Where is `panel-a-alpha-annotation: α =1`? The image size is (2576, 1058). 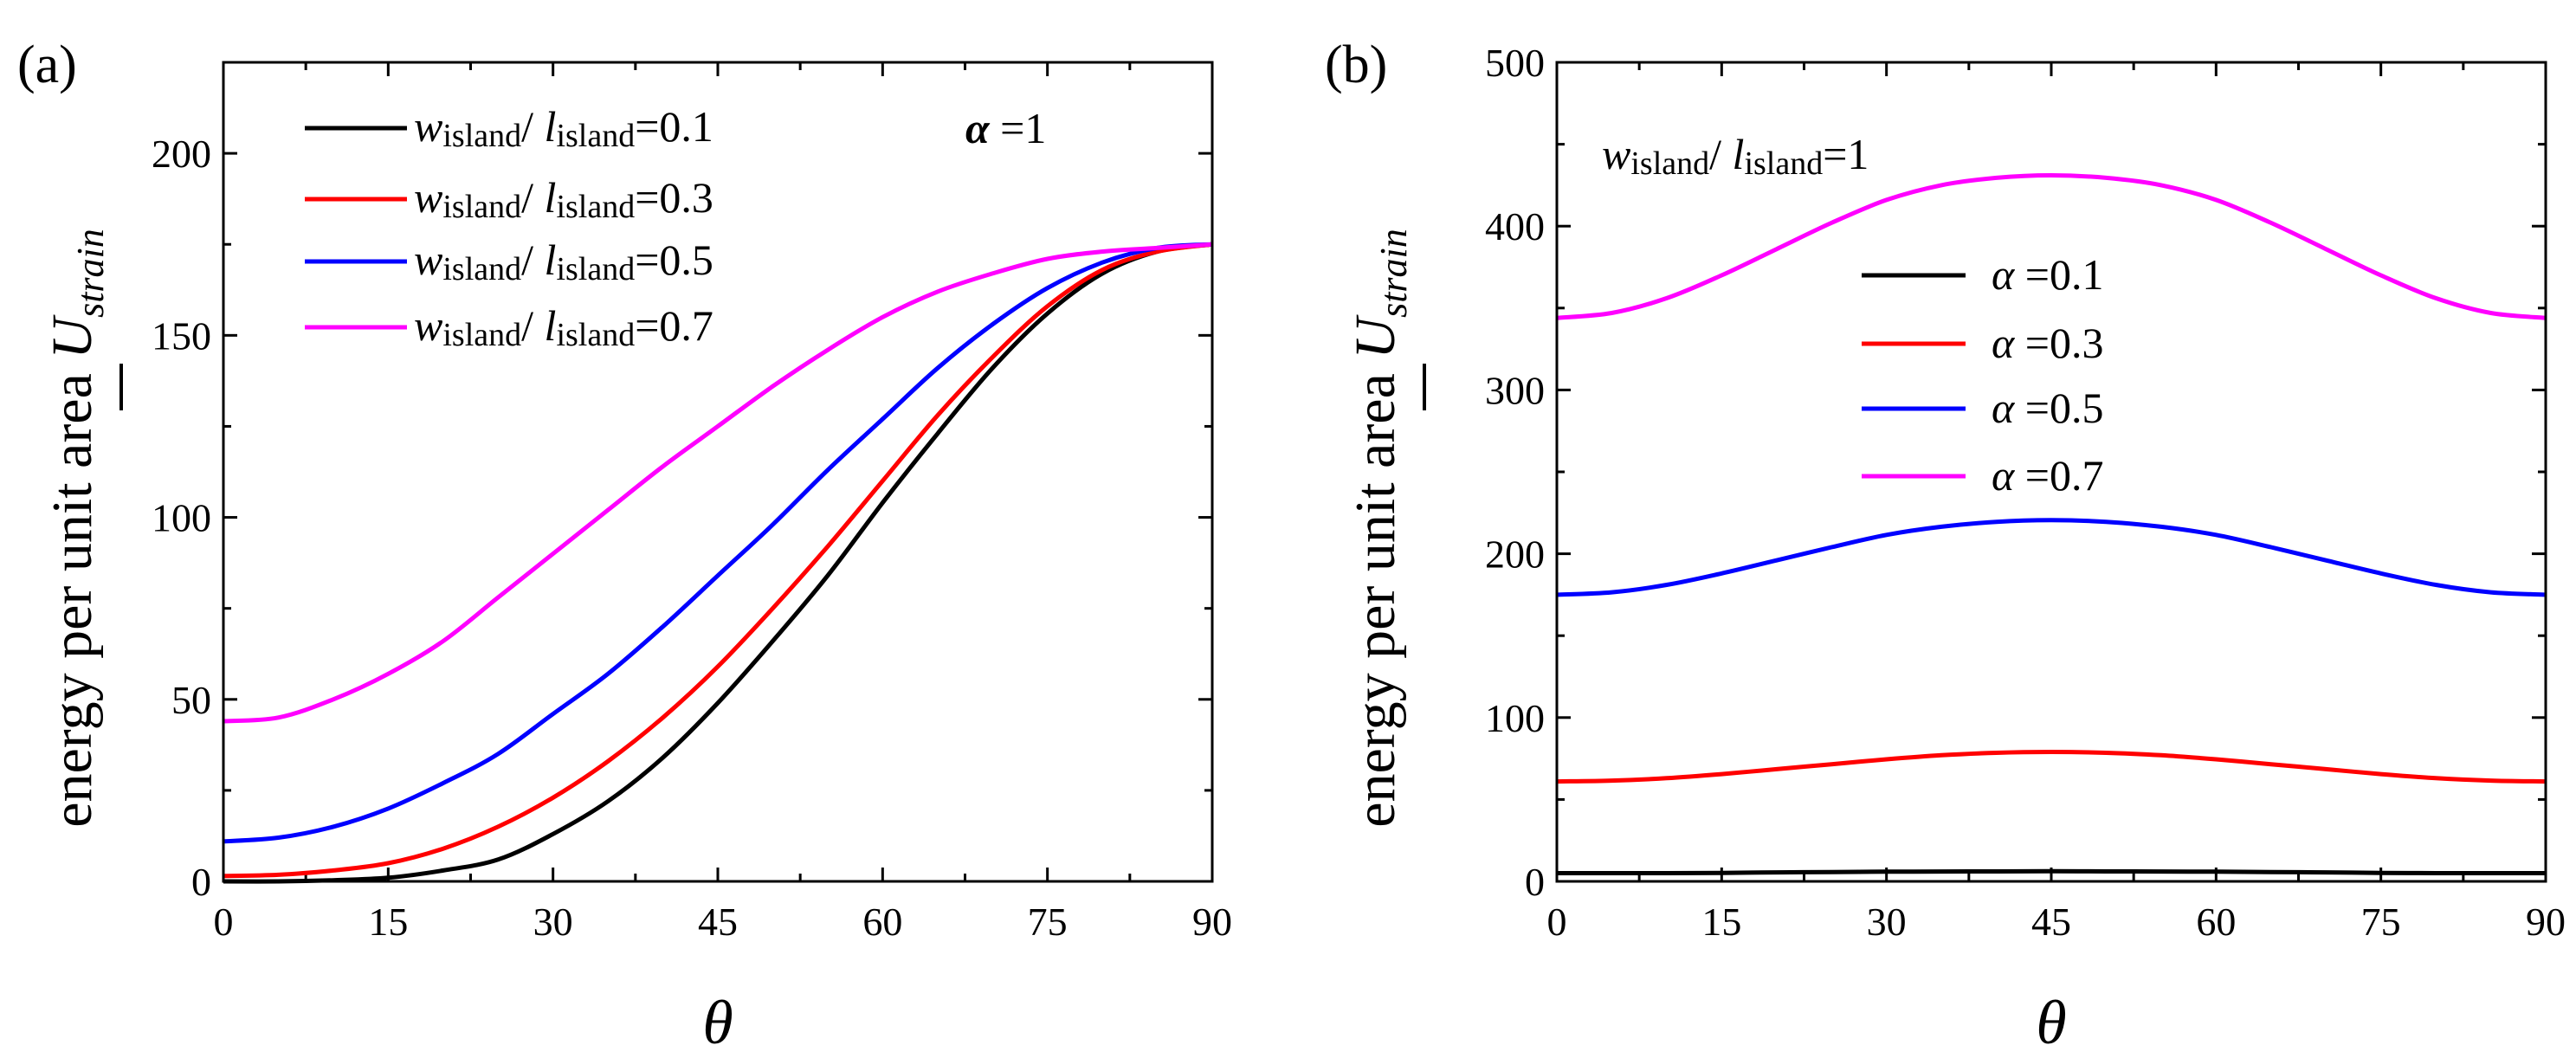
panel-a-alpha-annotation: α =1 is located at coordinates (1005, 128).